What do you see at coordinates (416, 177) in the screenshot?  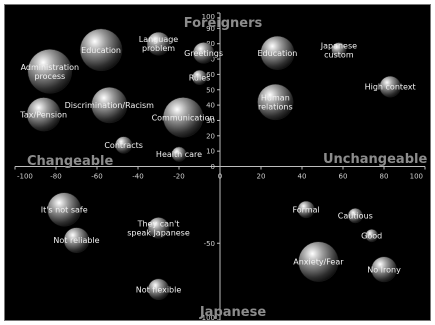 I see `x-tick-label: 100` at bounding box center [416, 177].